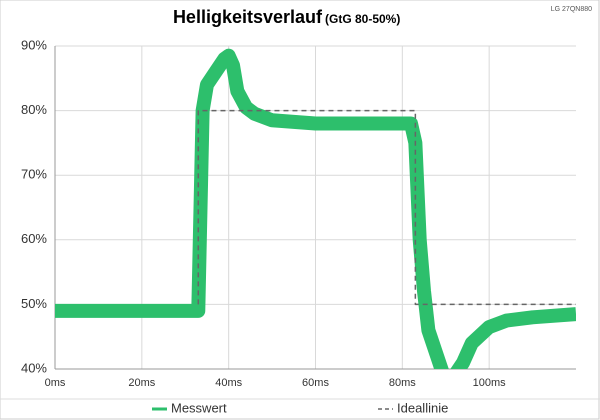 This screenshot has height=420, width=600. Describe the element at coordinates (34, 109) in the screenshot. I see `y-tick-label: 80%` at that location.